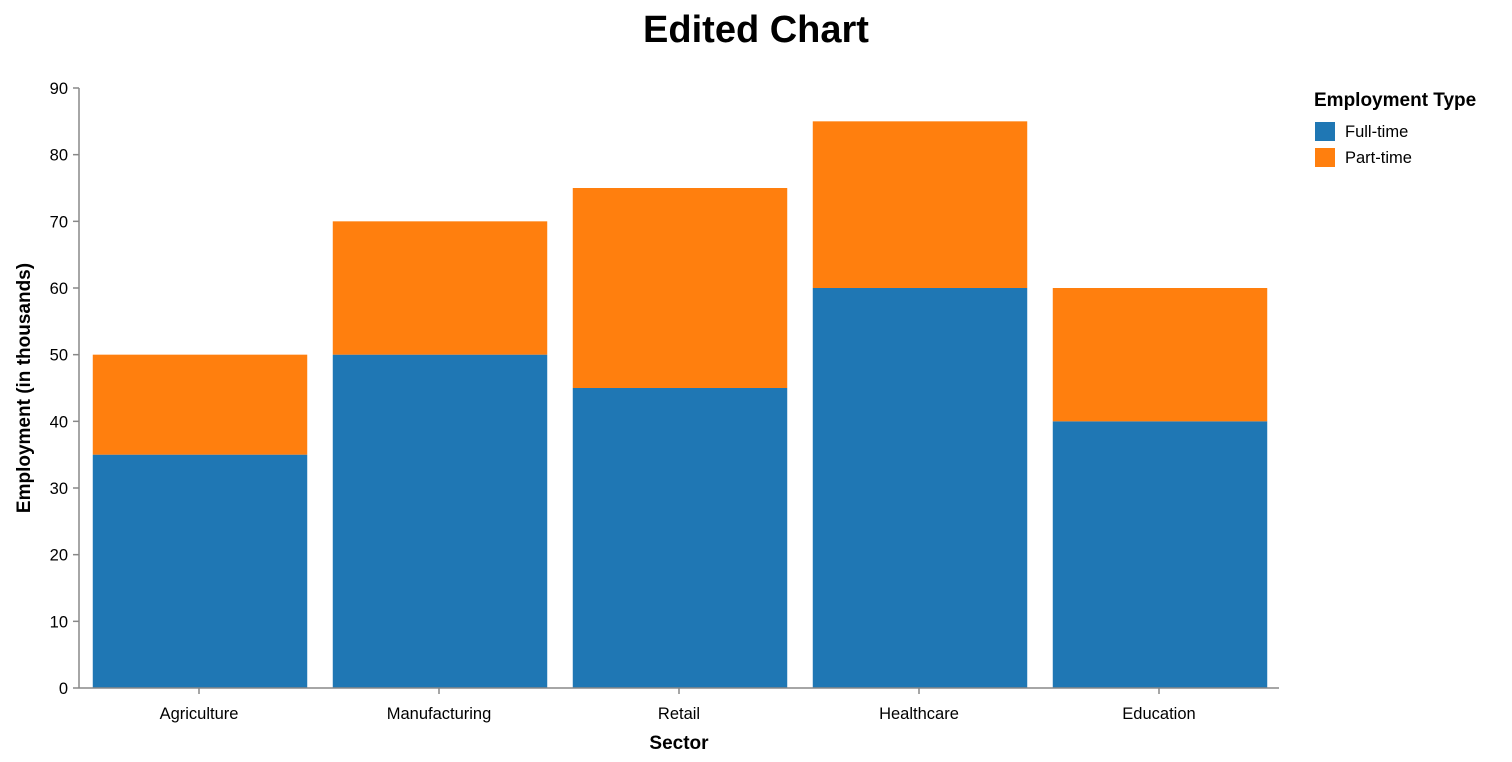 The width and height of the screenshot is (1512, 762). Describe the element at coordinates (59, 289) in the screenshot. I see `y-tick-label: 60` at that location.